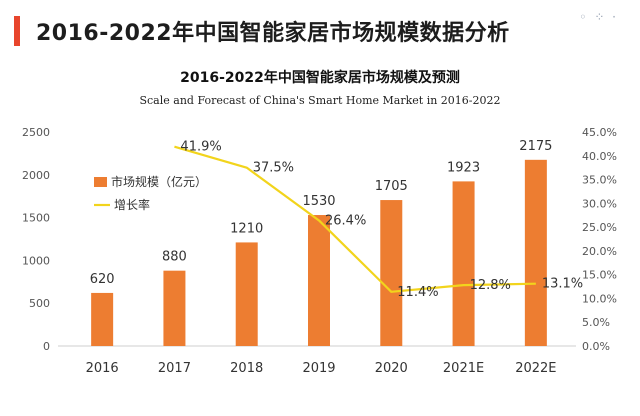 This screenshot has height=416, width=640. What do you see at coordinates (490, 285) in the screenshot?
I see `growth-rate-label: 12.8%` at bounding box center [490, 285].